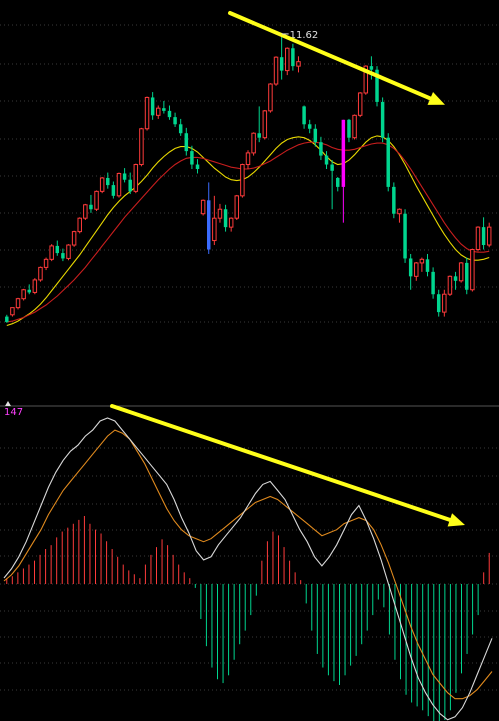 The height and width of the screenshot is (721, 499). What do you see at coordinates (456, 520) in the screenshot?
I see `arrow-head` at bounding box center [456, 520].